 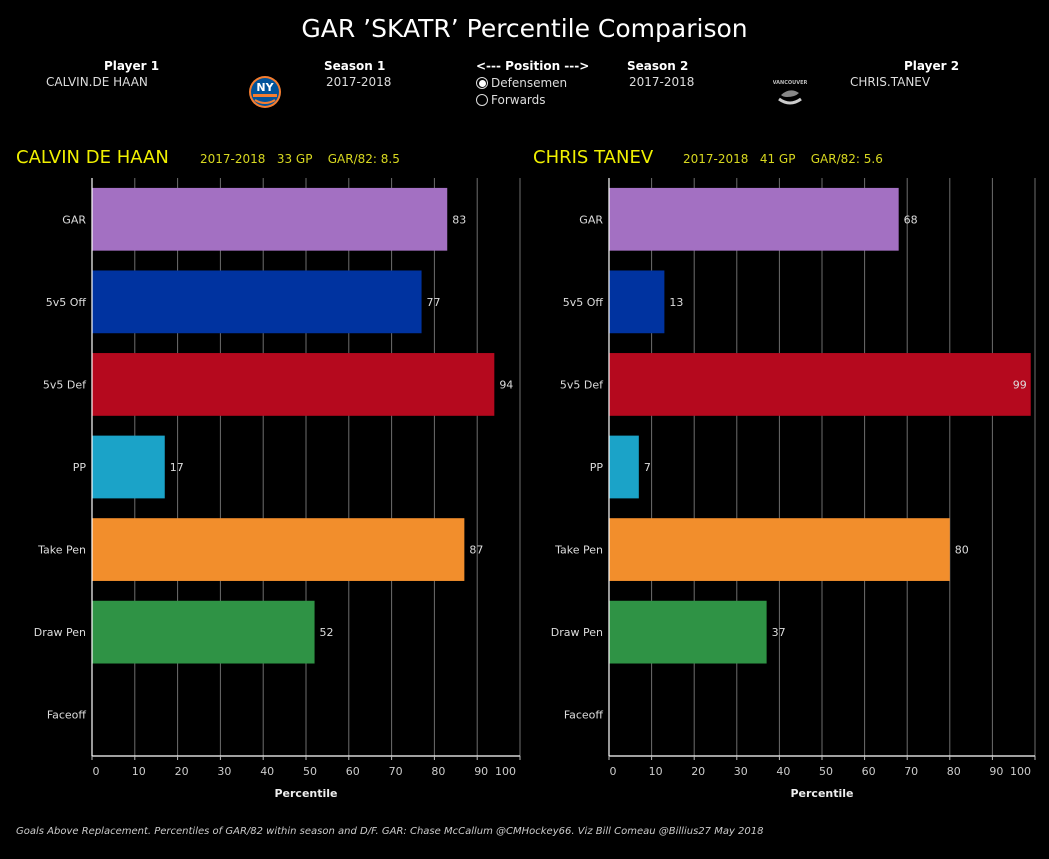 I want to click on bar-value-label: 99, so click(x=1020, y=384).